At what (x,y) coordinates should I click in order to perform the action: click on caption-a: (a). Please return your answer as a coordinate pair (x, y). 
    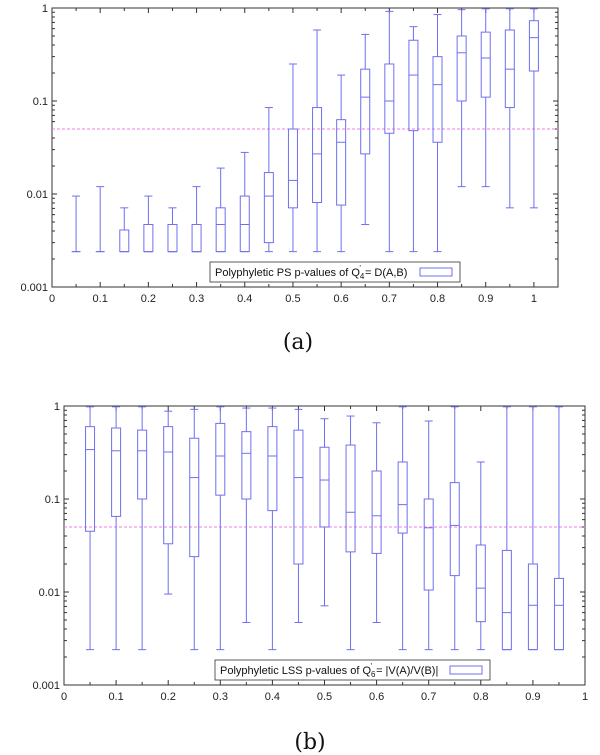
    Looking at the image, I should click on (298, 342).